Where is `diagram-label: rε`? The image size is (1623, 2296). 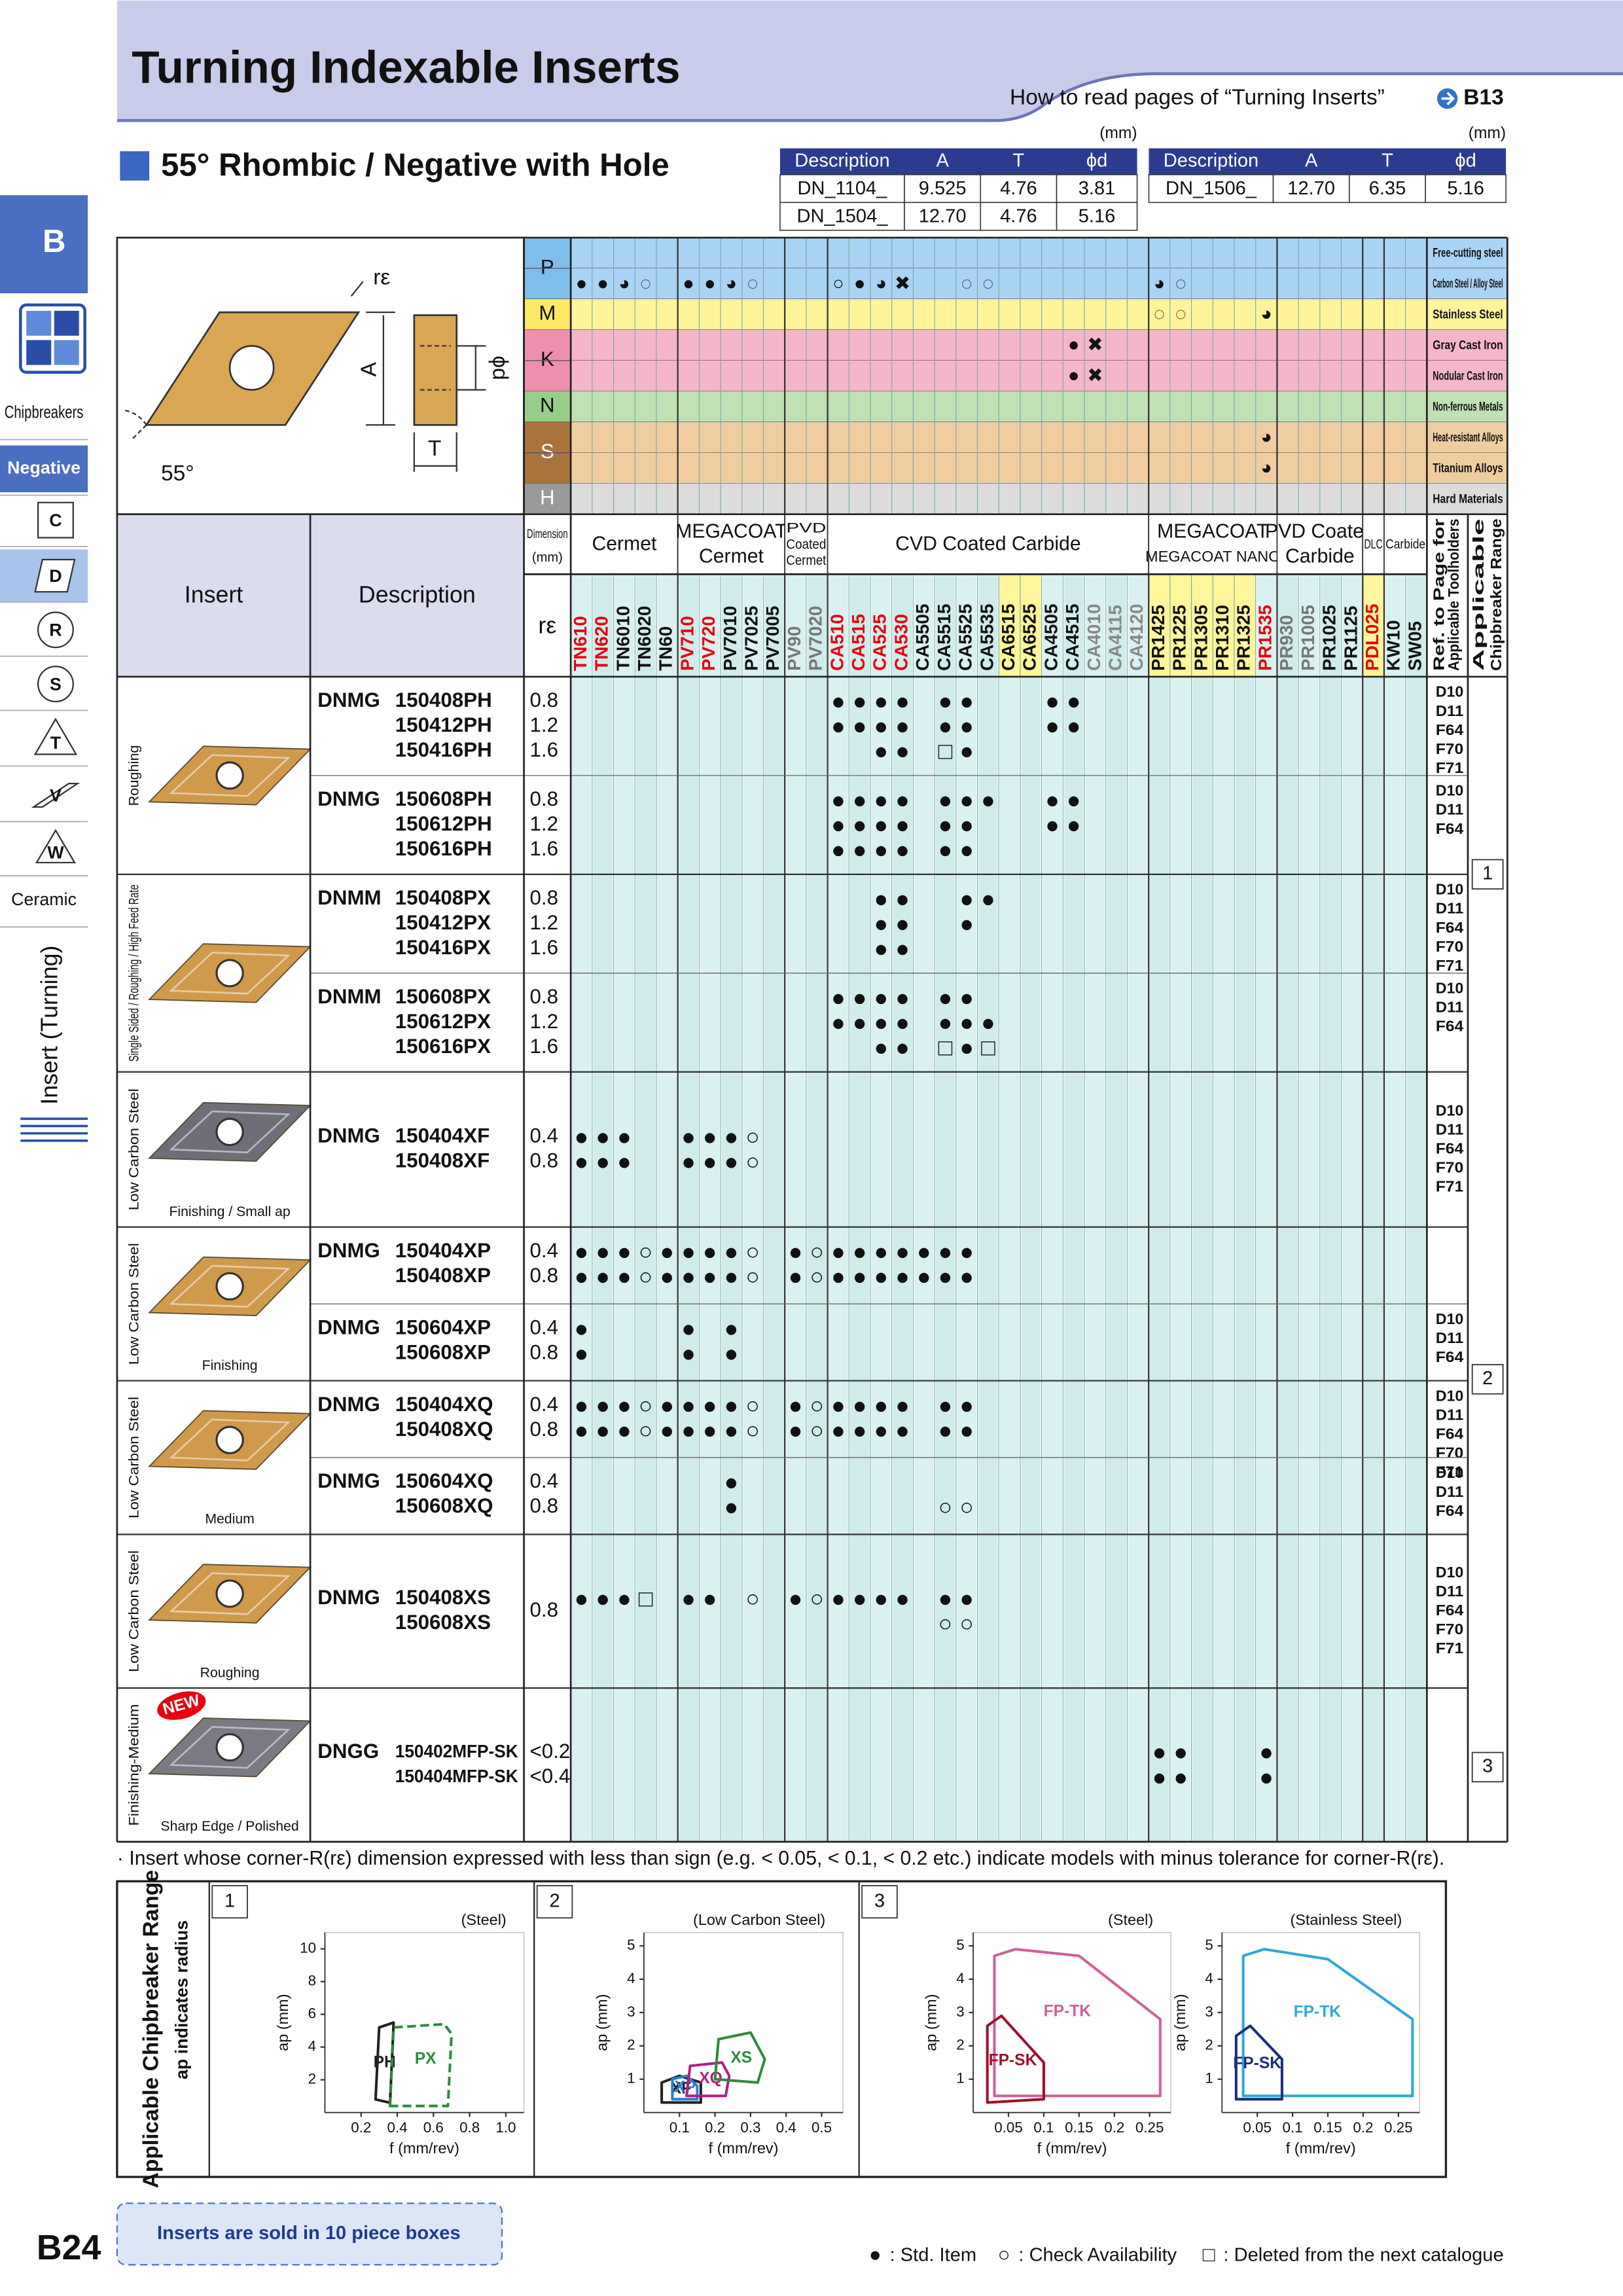 diagram-label: rε is located at coordinates (381, 278).